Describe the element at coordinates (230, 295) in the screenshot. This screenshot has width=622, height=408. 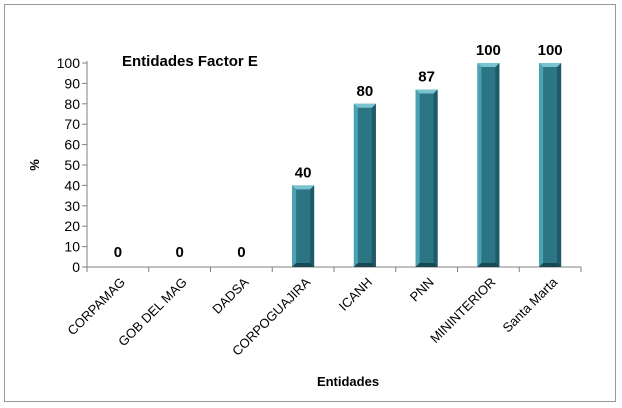
I see `x-tick-label: DADSA` at that location.